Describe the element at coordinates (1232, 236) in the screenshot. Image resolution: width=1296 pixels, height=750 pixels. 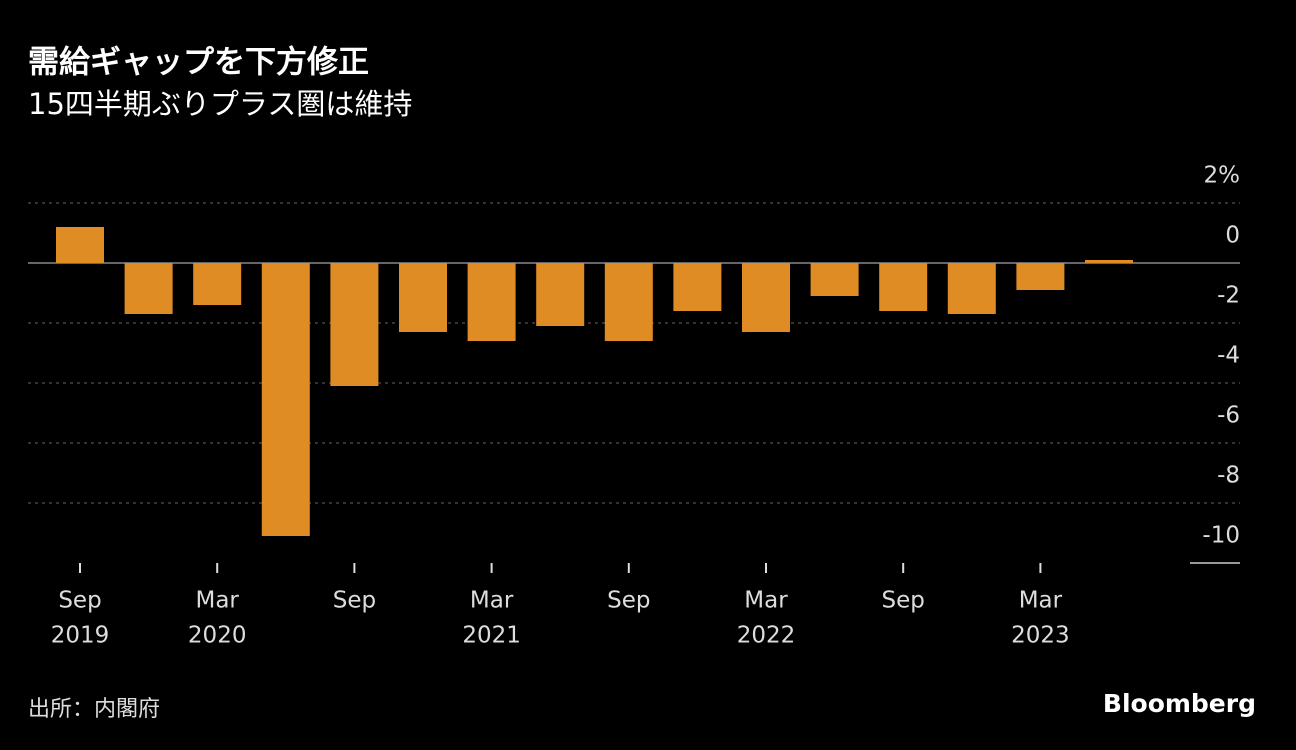
I see `y-tick-label: 0` at that location.